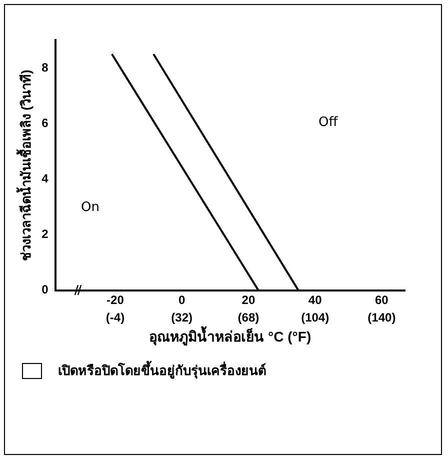  What do you see at coordinates (315, 299) in the screenshot?
I see `x-tick-label: 40` at bounding box center [315, 299].